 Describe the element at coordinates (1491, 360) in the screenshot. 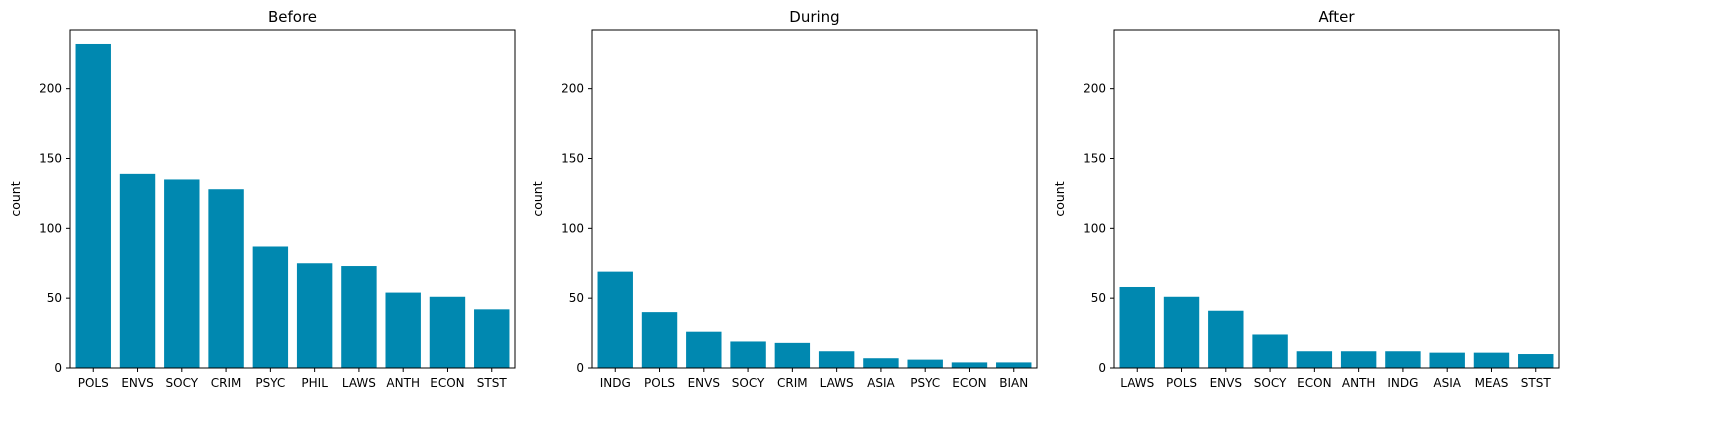

I see `bar-meas` at that location.